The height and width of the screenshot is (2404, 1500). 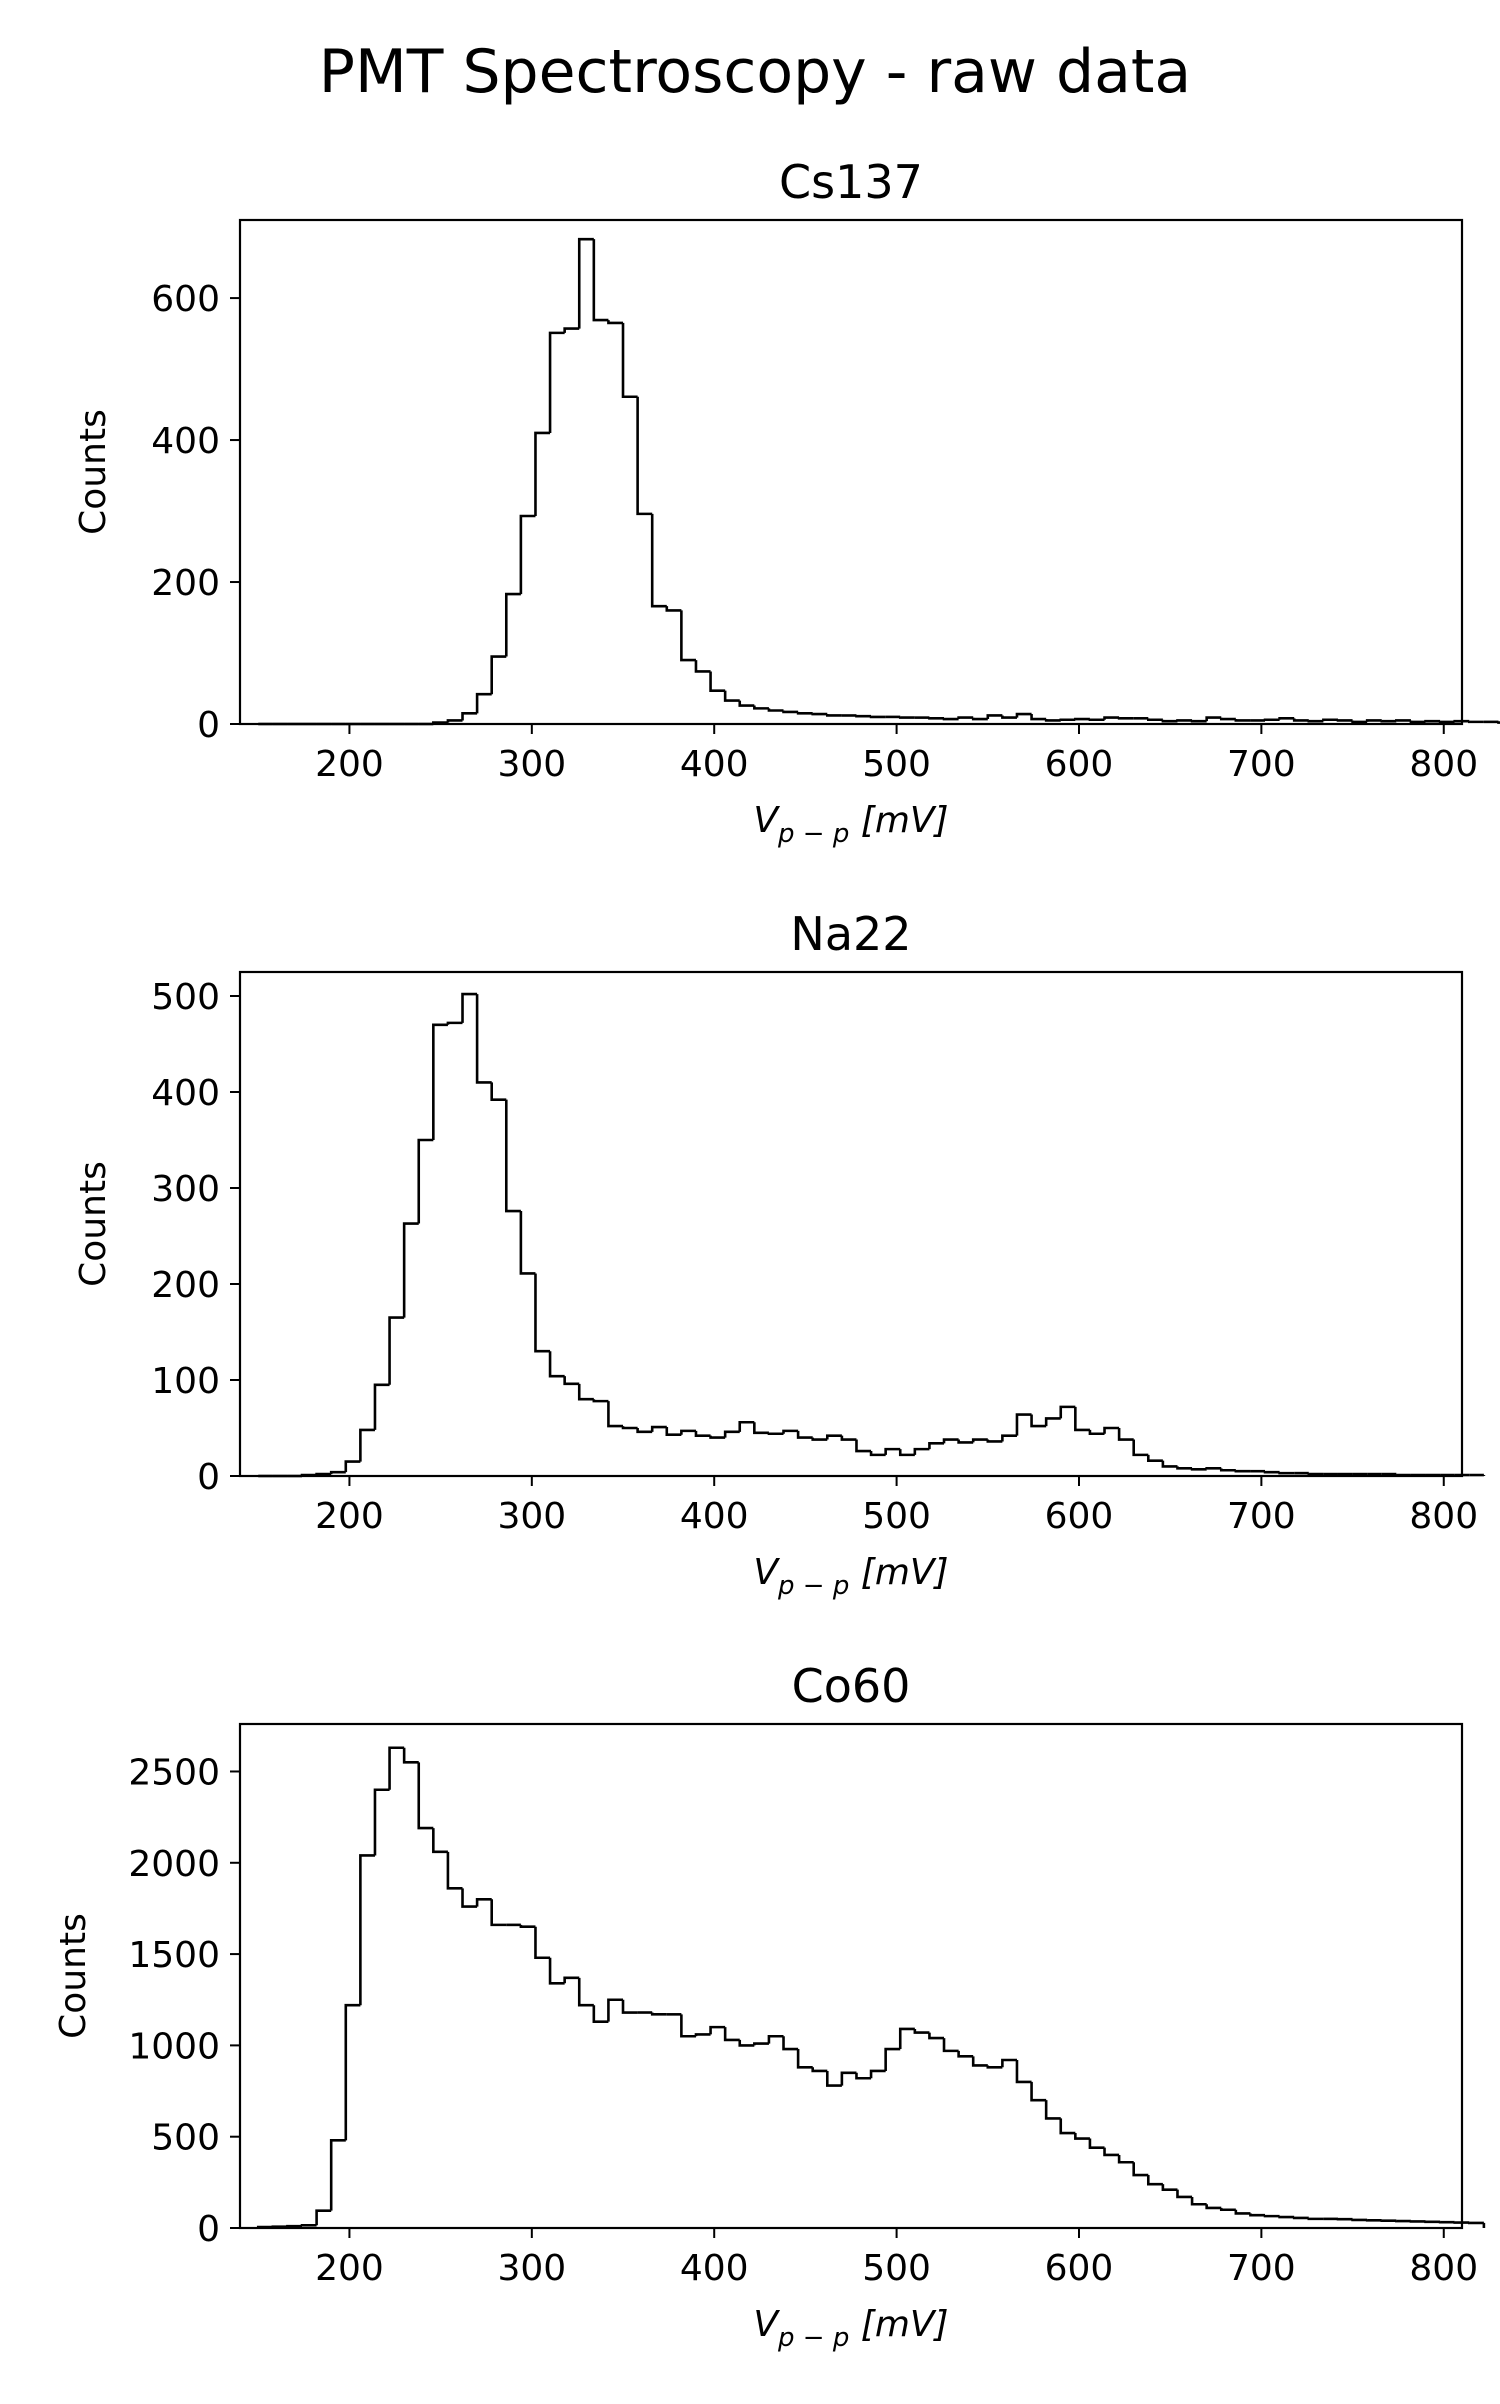 What do you see at coordinates (349, 764) in the screenshot?
I see `cs137-xtick-label: 200` at bounding box center [349, 764].